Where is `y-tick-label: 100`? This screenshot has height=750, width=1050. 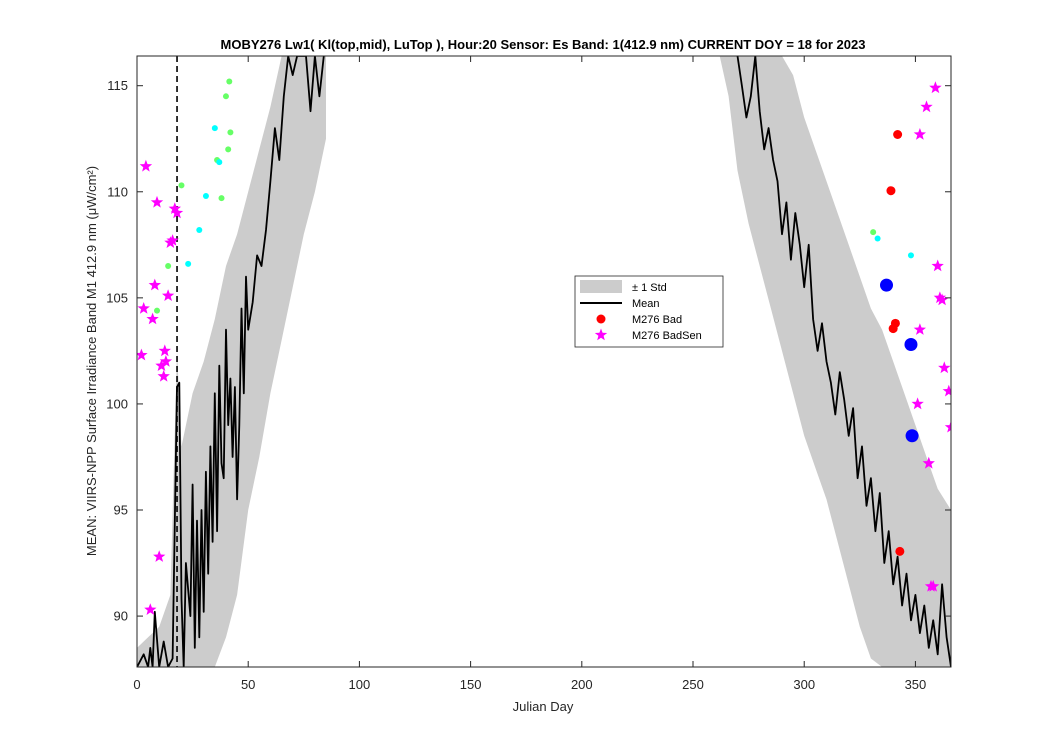
y-tick-label: 100 is located at coordinates (117, 403).